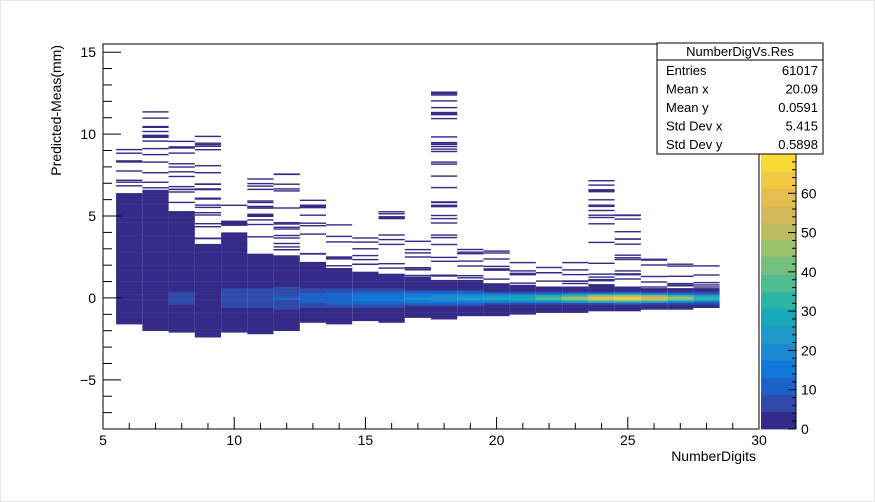  Describe the element at coordinates (809, 233) in the screenshot. I see `z-tick-label: 50` at that location.